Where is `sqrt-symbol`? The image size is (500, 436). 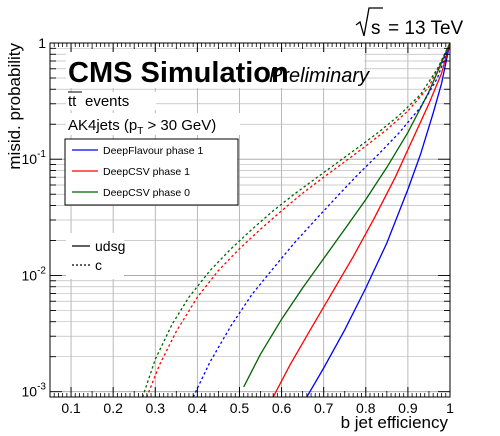
sqrt-symbol is located at coordinates (369, 22).